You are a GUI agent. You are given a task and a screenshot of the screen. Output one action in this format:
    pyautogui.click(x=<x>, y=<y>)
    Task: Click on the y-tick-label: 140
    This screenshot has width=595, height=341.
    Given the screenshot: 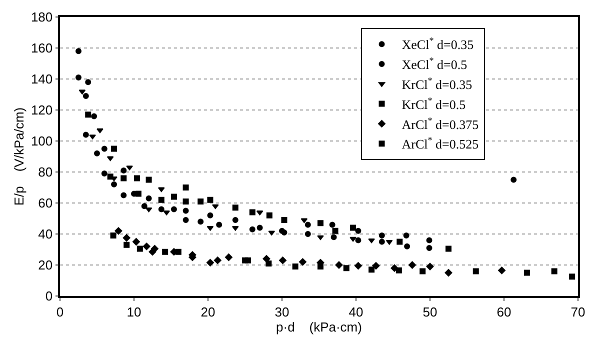 What is the action you would take?
    pyautogui.click(x=41, y=79)
    